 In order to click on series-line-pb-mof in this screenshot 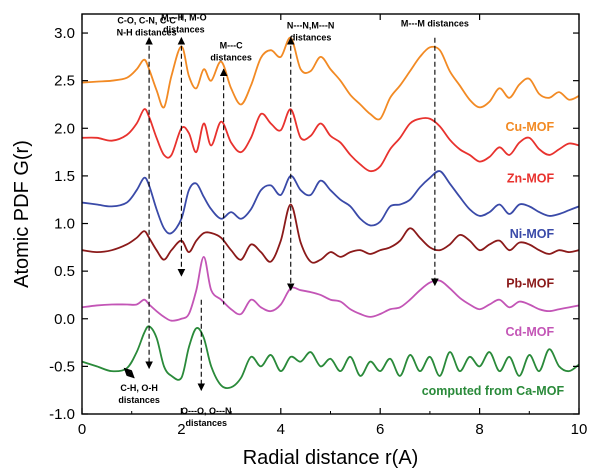, I will do `click(330, 233)`.